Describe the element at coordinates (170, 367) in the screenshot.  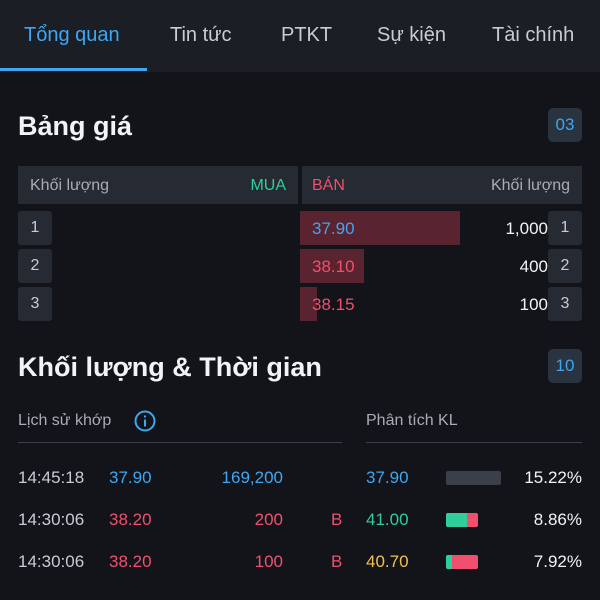
I see `volume-time-title: Khối lượng & Thời gian` at that location.